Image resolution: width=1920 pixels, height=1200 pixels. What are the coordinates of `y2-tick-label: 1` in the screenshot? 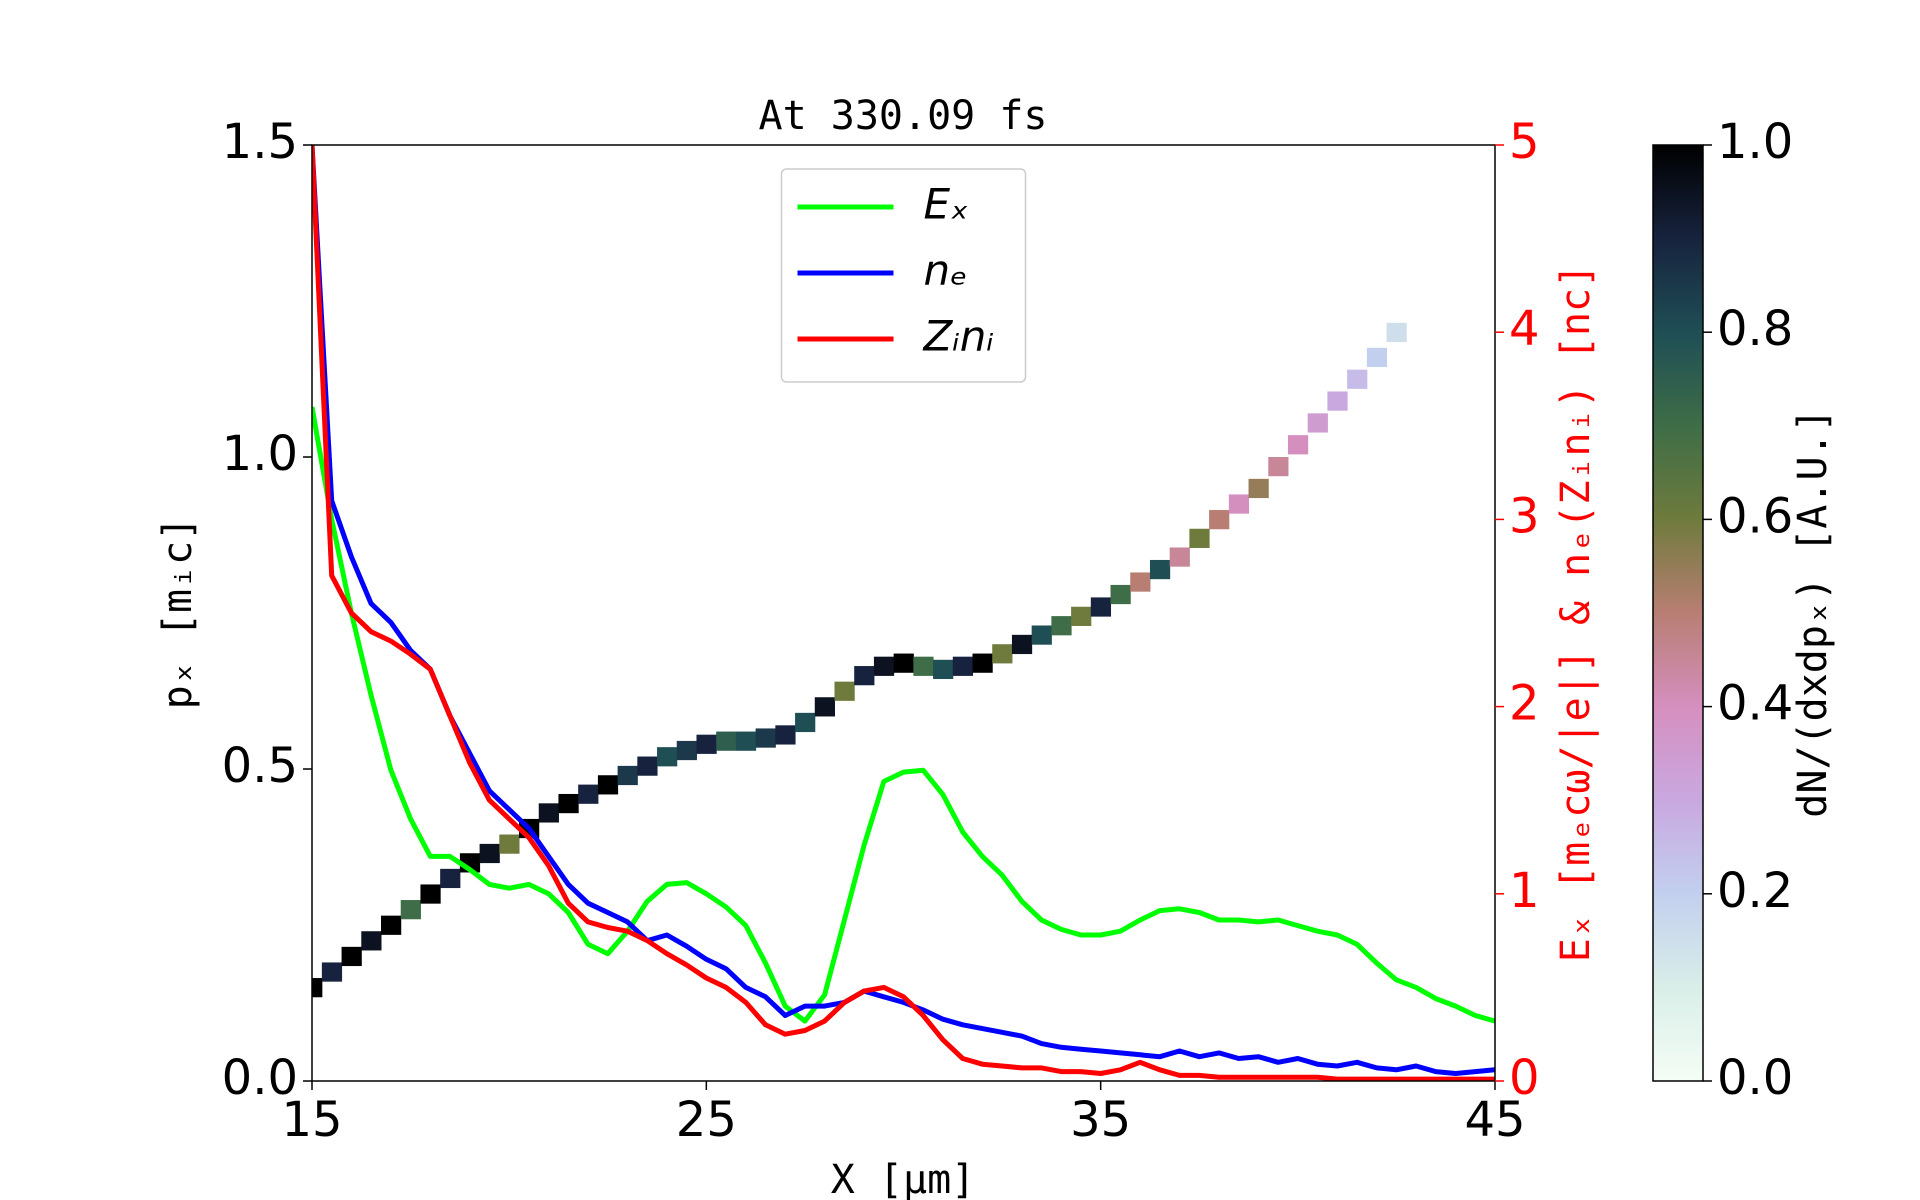 It's located at (1524, 891).